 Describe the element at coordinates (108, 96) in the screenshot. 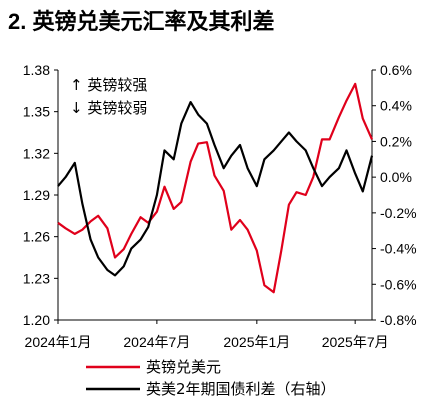

I see `annotations: ↑ 英镑较强 ↓ 英镑较弱` at that location.